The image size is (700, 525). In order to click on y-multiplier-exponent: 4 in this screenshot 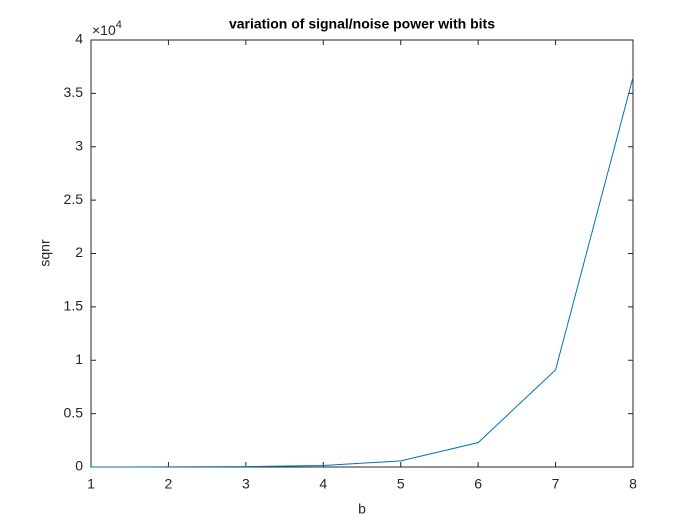, I will do `click(119, 25)`.